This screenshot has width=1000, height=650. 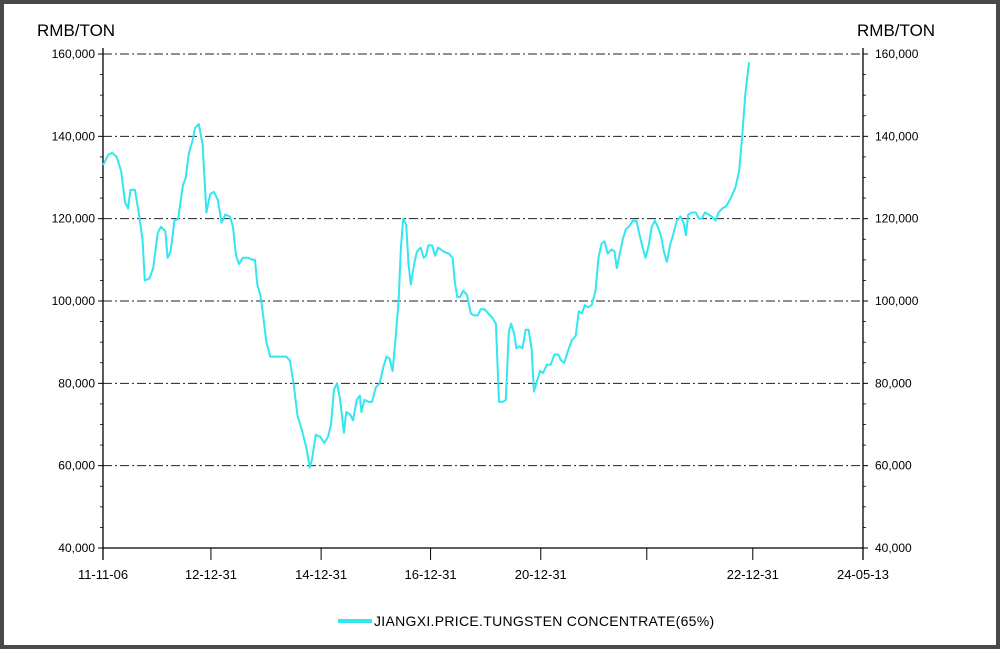 What do you see at coordinates (893, 466) in the screenshot?
I see `y-tick-label-right: 60,000` at bounding box center [893, 466].